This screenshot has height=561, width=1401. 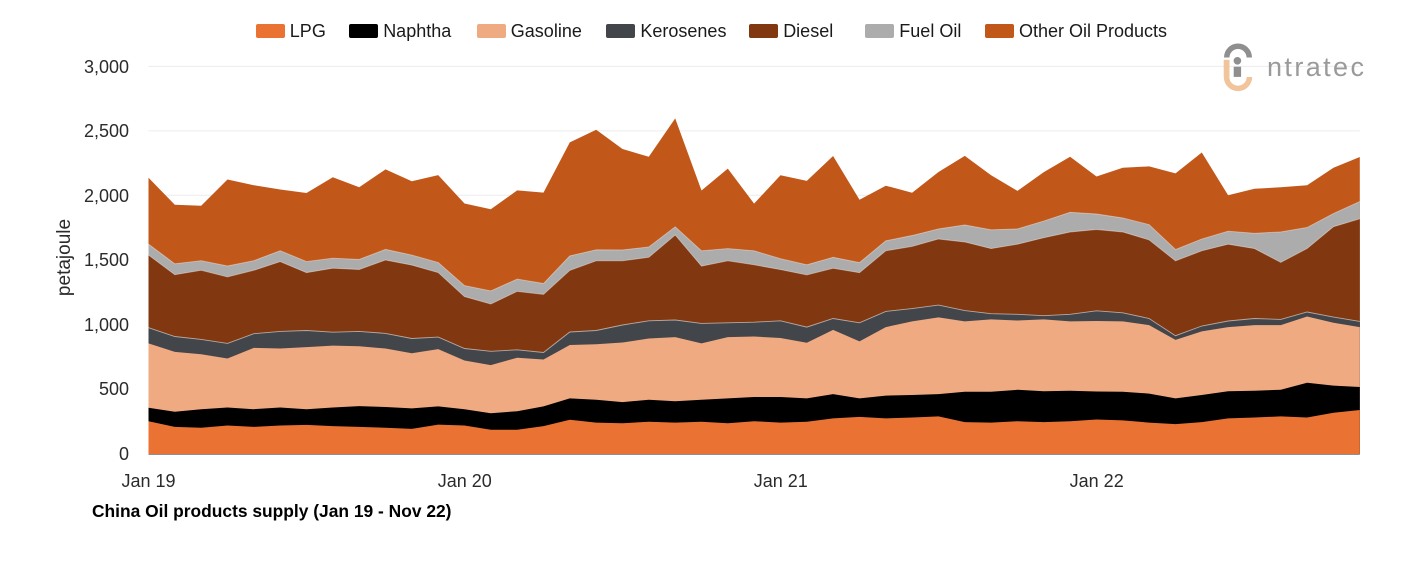 I want to click on svg-text: ntratec, so click(x=1316, y=67).